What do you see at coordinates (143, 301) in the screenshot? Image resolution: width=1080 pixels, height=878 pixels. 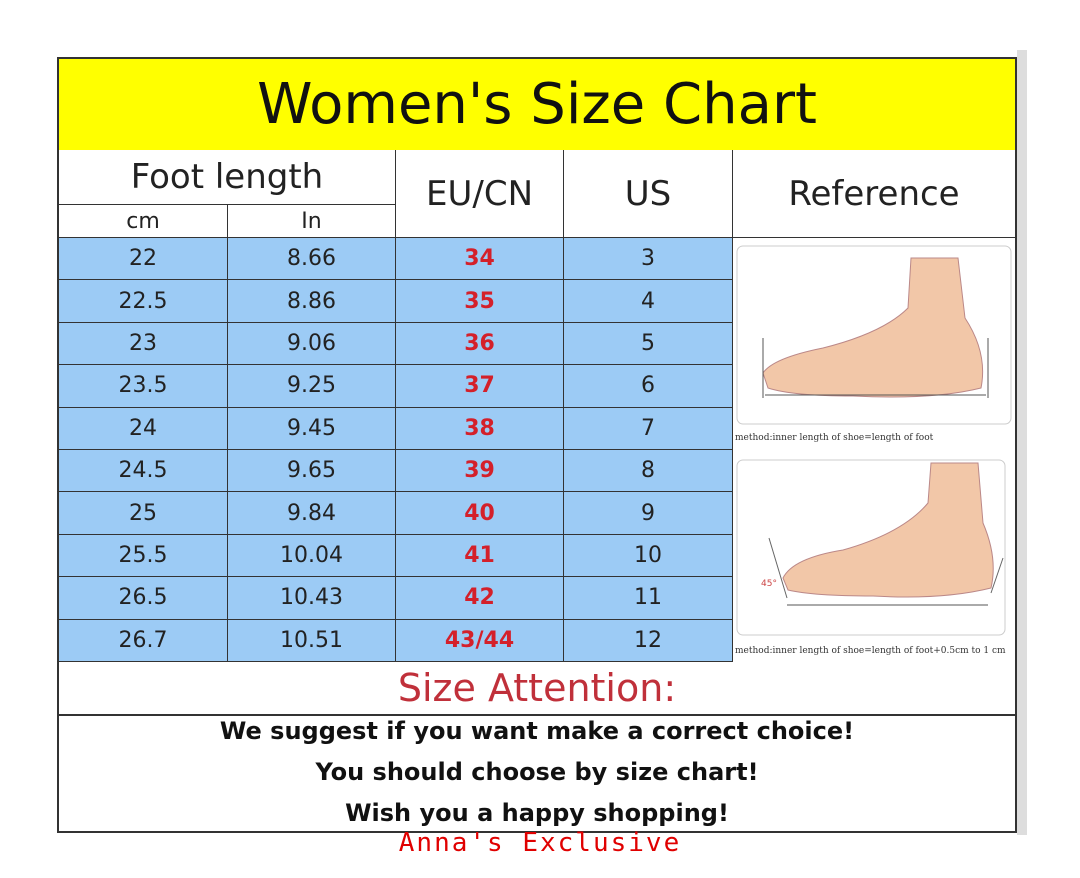 I see `table-cell-cm: 22.5` at bounding box center [143, 301].